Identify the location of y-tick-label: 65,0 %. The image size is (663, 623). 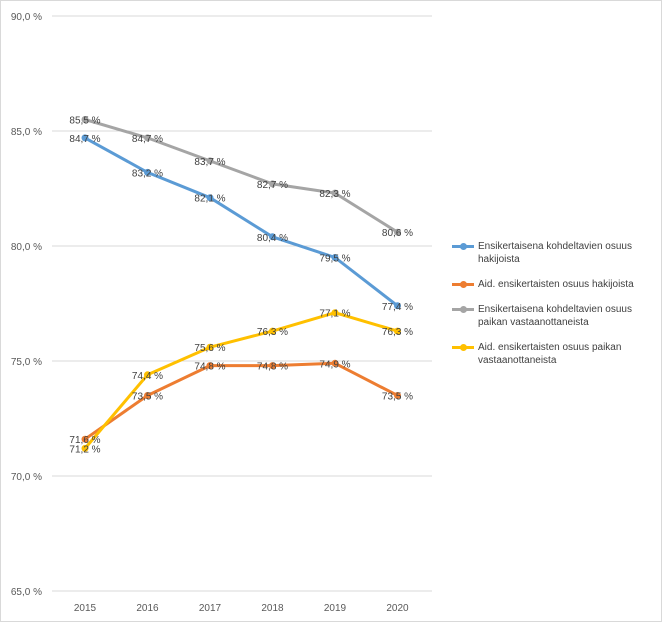
(26, 592).